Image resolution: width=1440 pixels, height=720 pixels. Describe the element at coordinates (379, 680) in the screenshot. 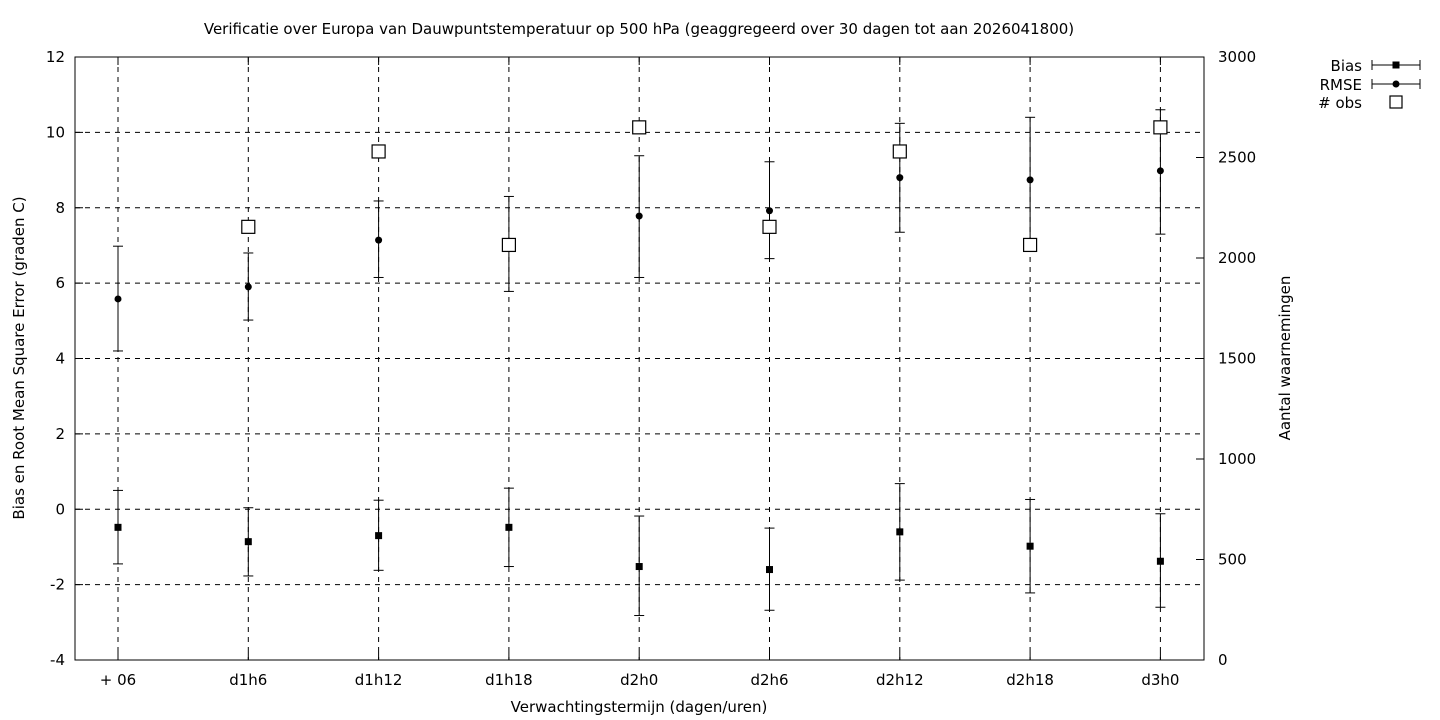

I see `x-tick-label: d1h12` at that location.